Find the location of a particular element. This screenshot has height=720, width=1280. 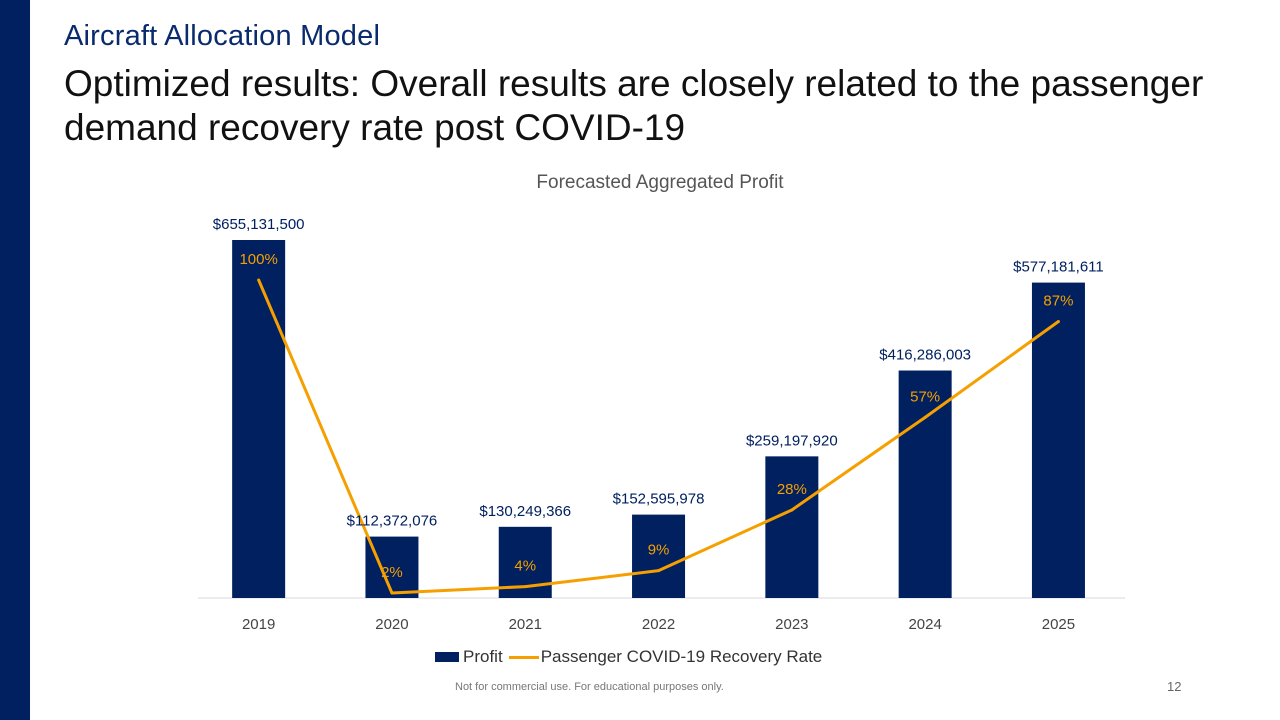

legend-recovery-swatch is located at coordinates (523, 657).